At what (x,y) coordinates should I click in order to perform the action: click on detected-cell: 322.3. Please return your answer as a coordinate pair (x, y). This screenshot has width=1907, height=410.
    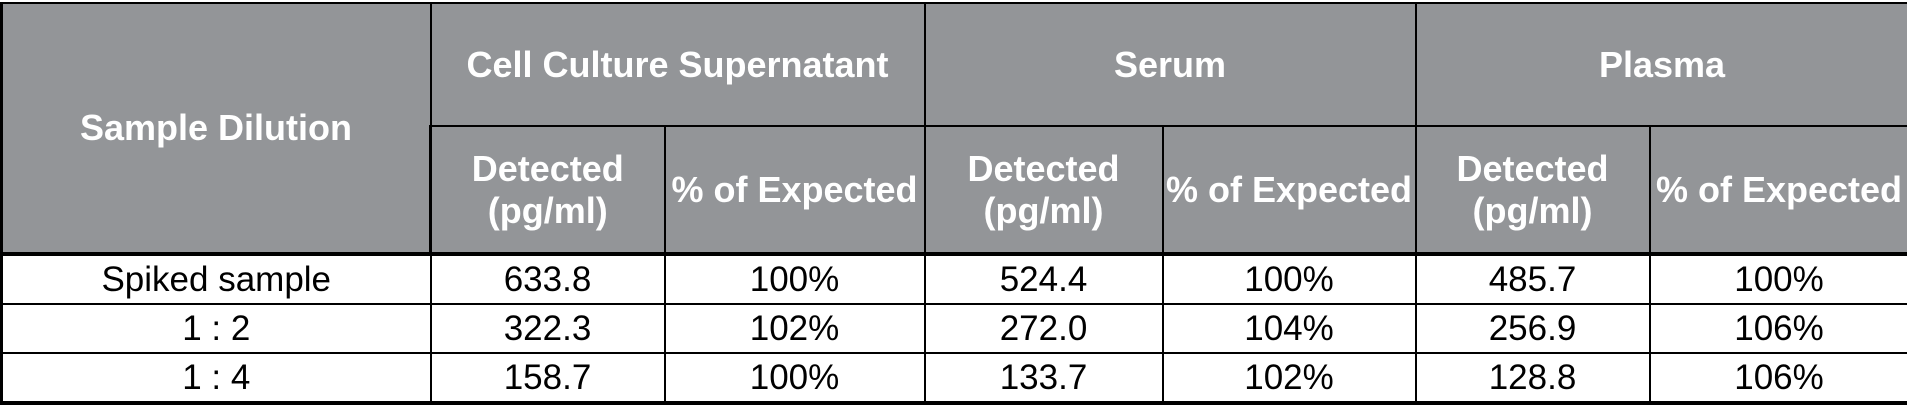
    Looking at the image, I should click on (547, 328).